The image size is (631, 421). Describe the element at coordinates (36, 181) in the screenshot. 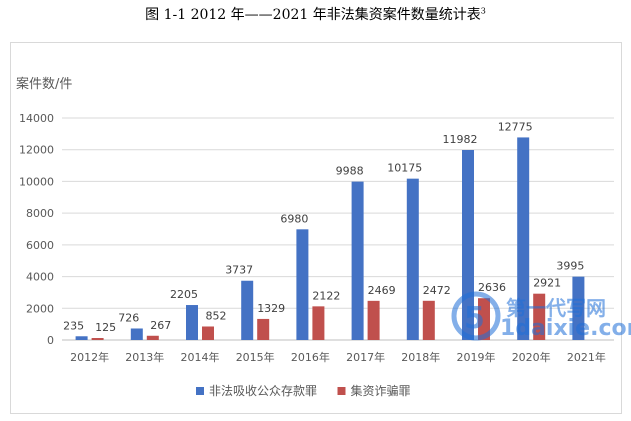

I see `y-tick-label: 10000` at that location.